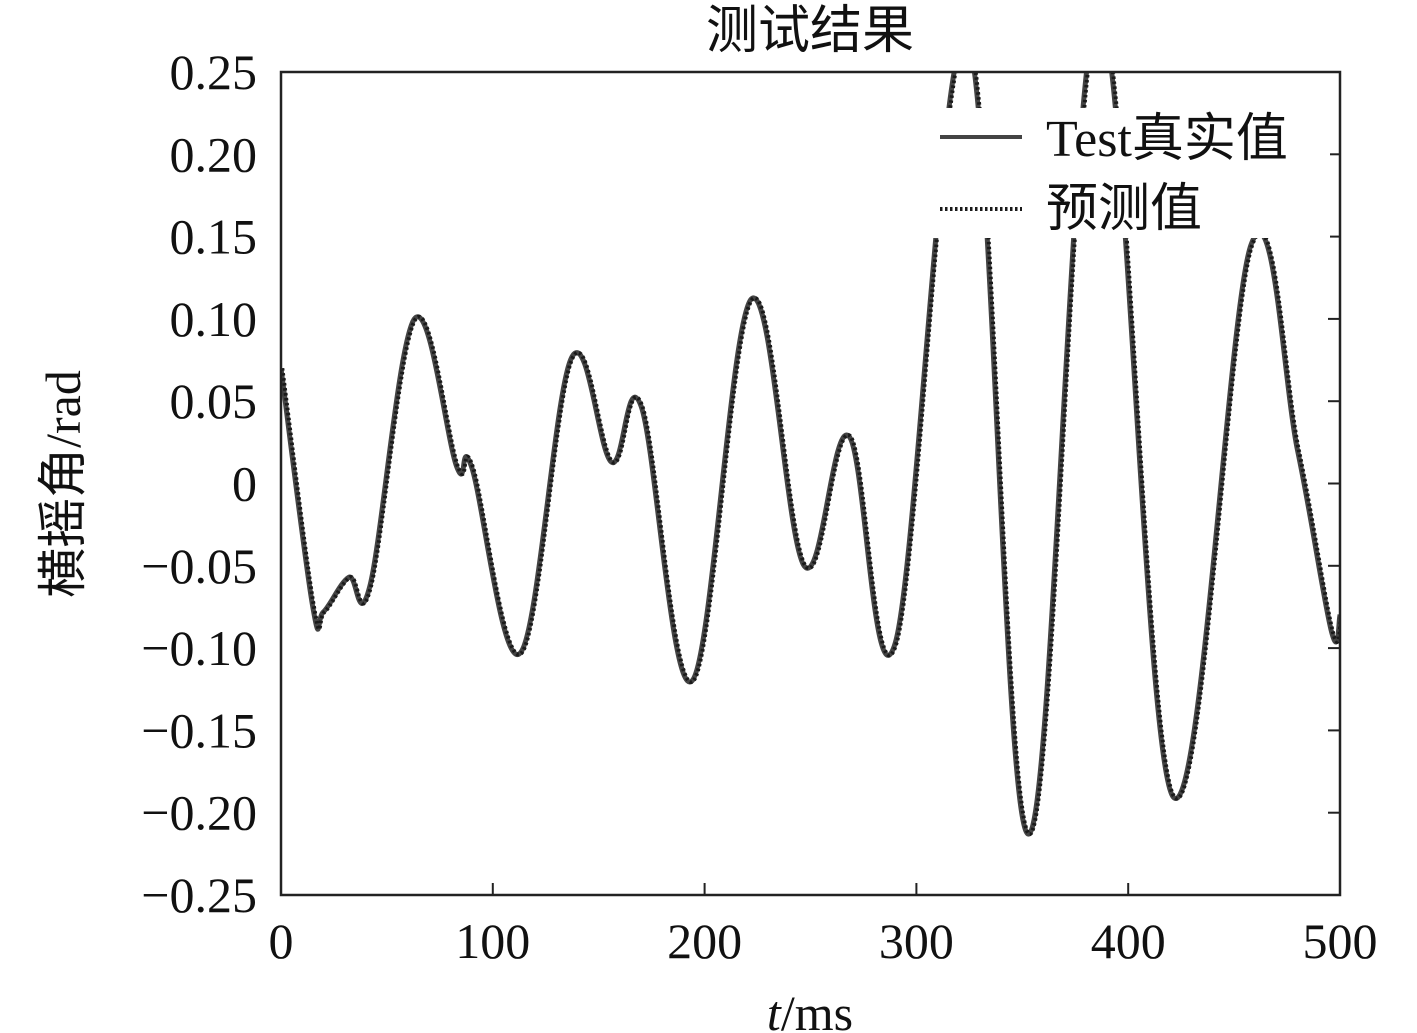 The height and width of the screenshot is (1033, 1417). Describe the element at coordinates (281, 941) in the screenshot. I see `x-tick-label: 0` at that location.